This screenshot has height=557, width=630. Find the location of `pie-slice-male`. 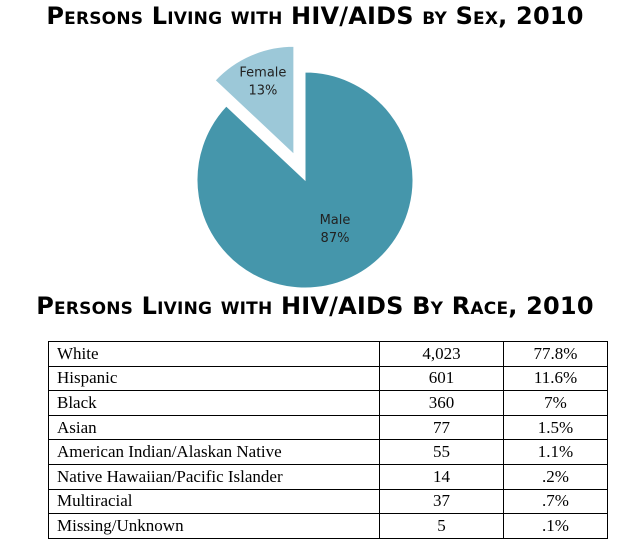

pie-slice-male is located at coordinates (305, 180).